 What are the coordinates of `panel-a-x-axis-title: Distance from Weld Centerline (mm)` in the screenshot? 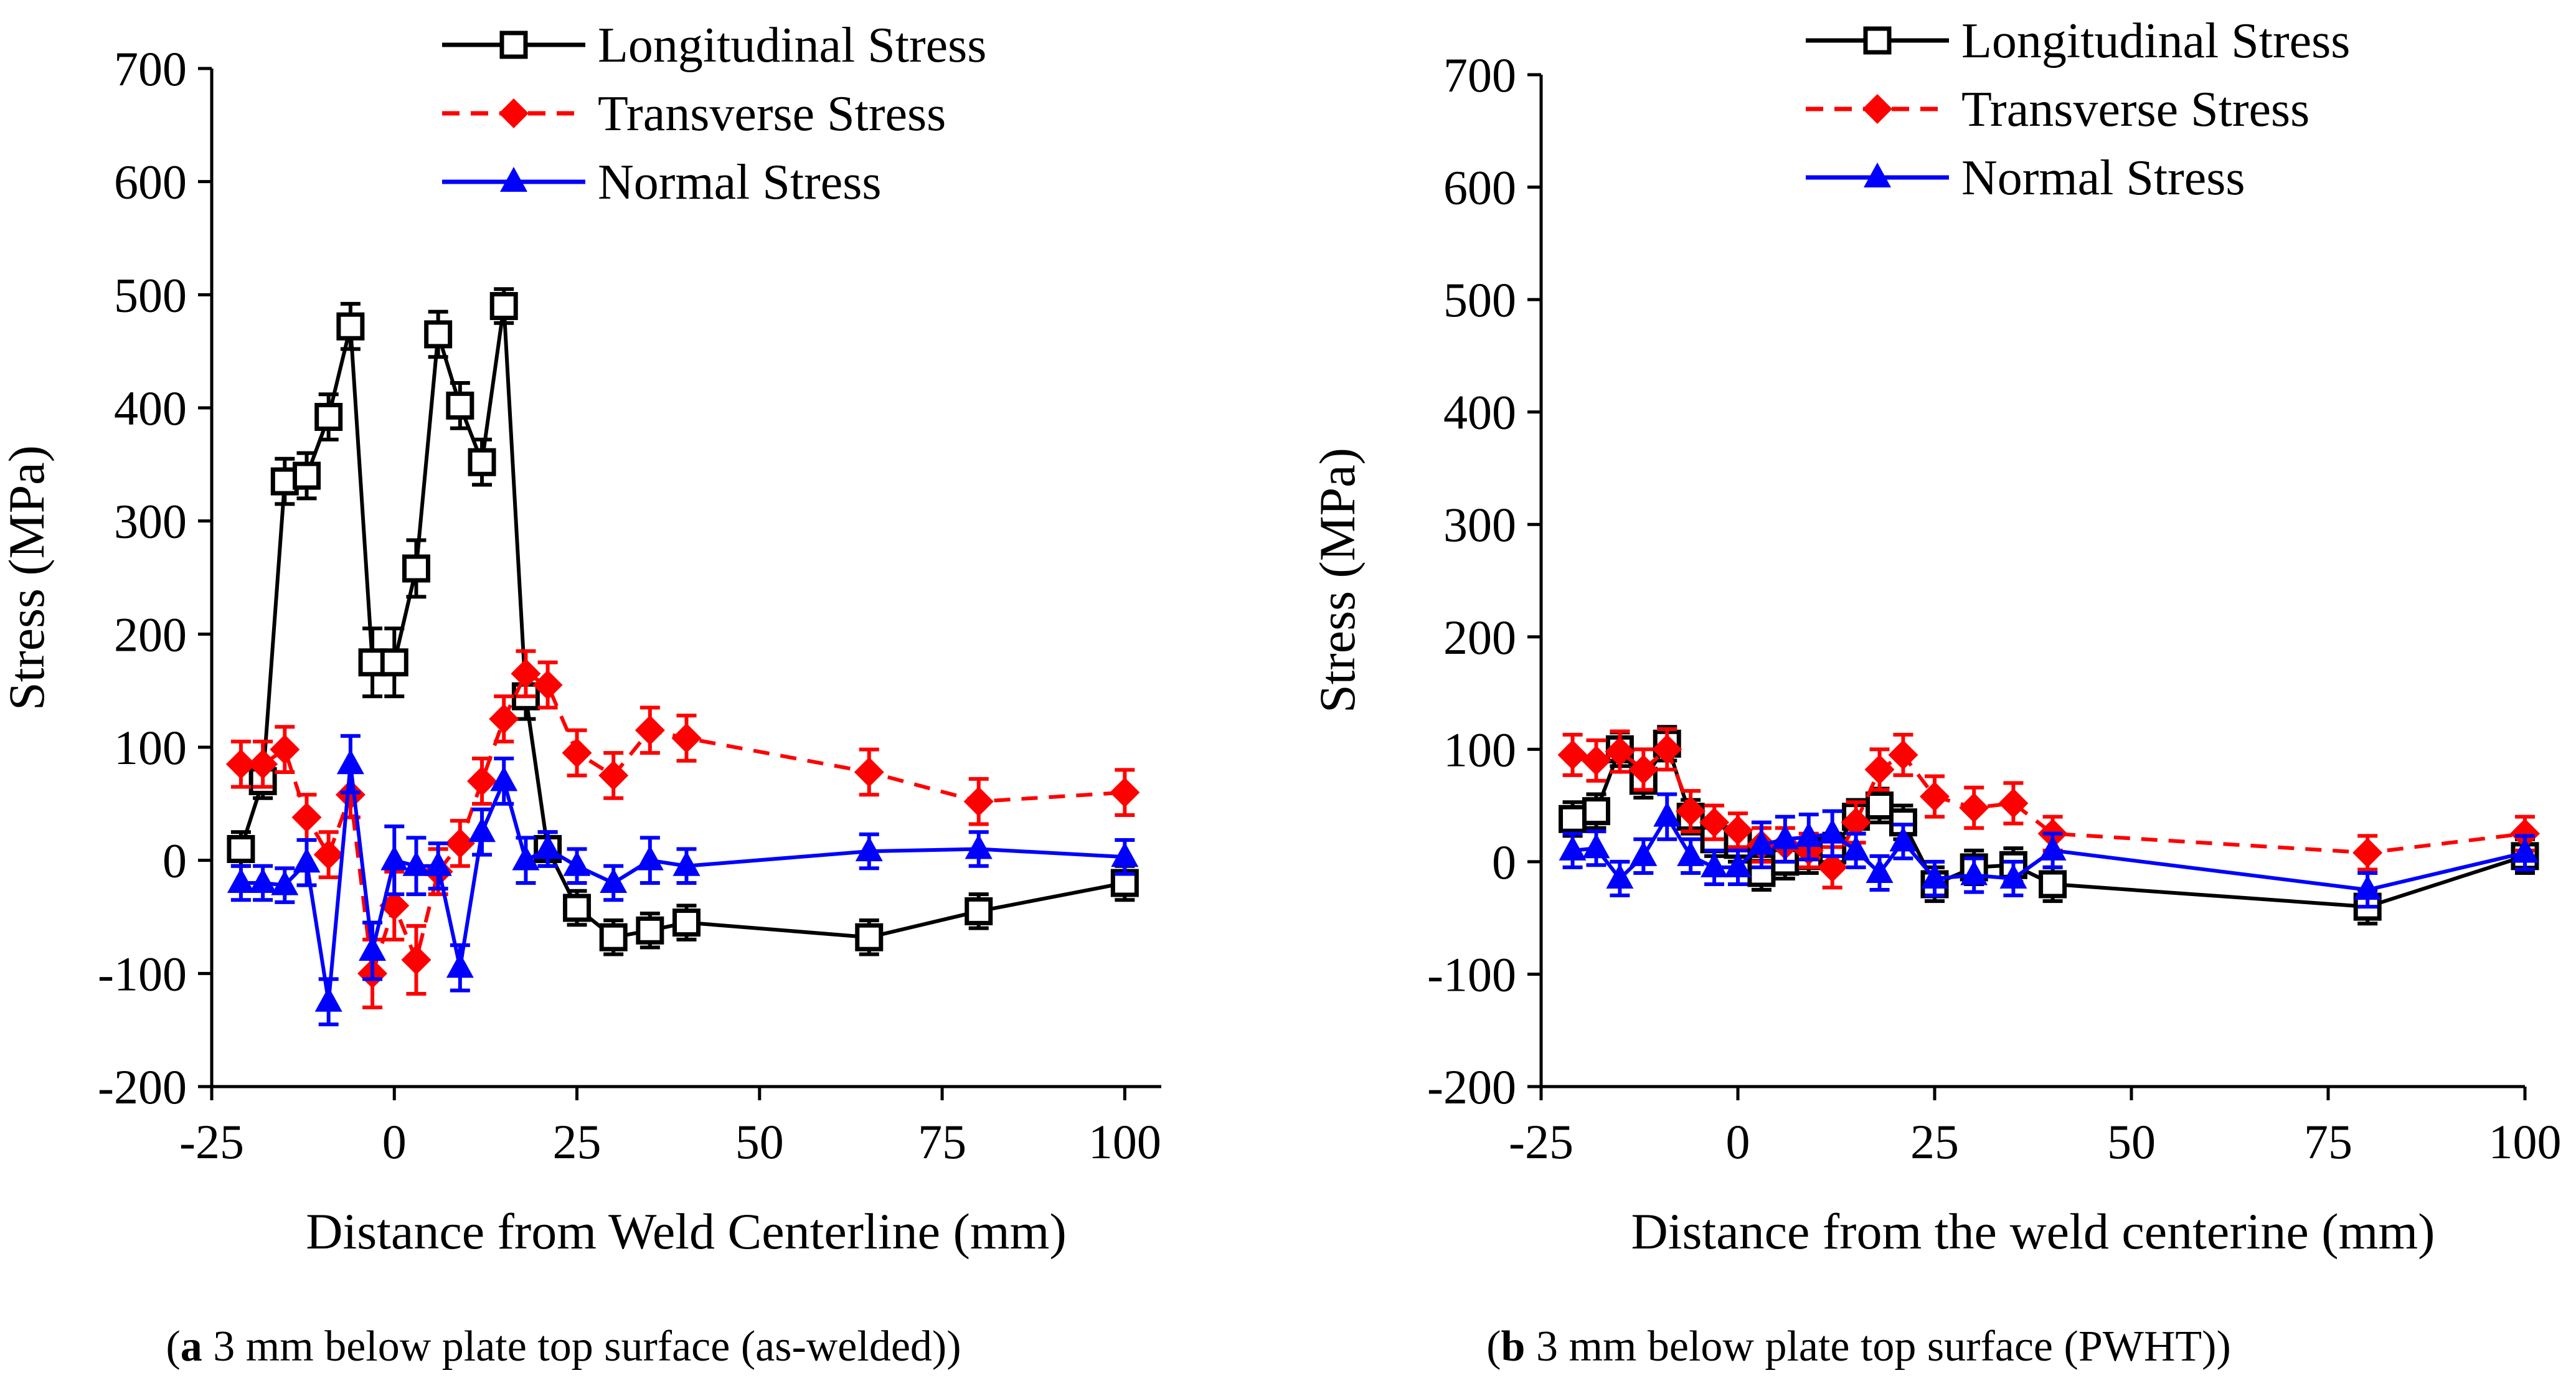 It's located at (686, 1231).